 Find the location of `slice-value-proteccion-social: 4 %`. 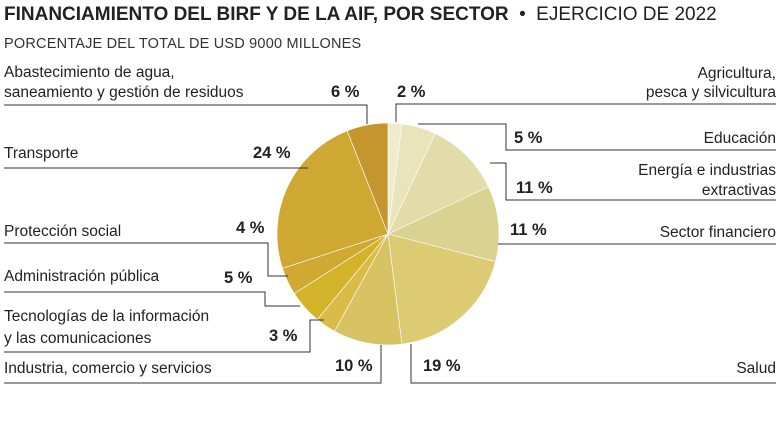

slice-value-proteccion-social: 4 % is located at coordinates (250, 228).